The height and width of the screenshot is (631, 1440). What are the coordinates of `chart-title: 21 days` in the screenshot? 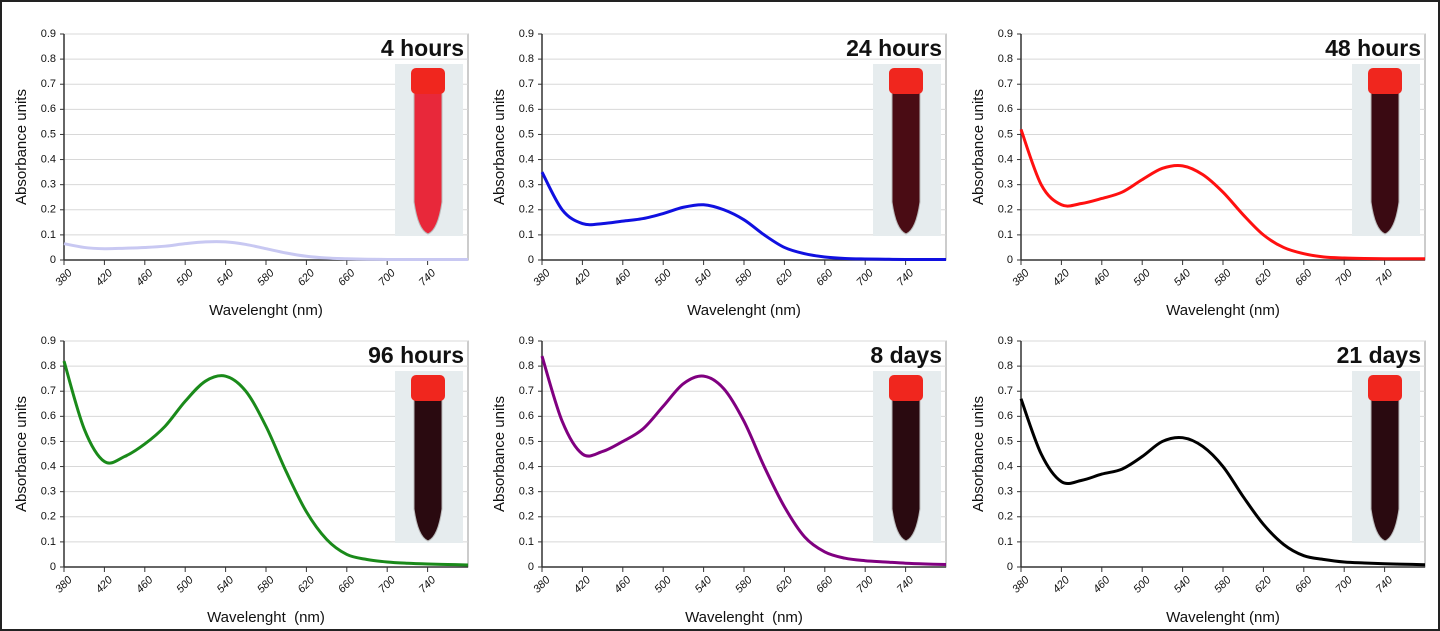 It's located at (1379, 355).